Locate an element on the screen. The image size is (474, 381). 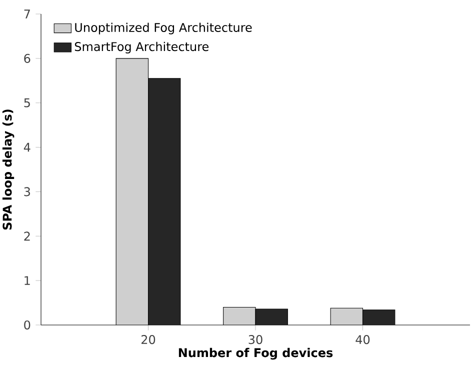
x-axis-title: Number of Fog devices is located at coordinates (255, 354).